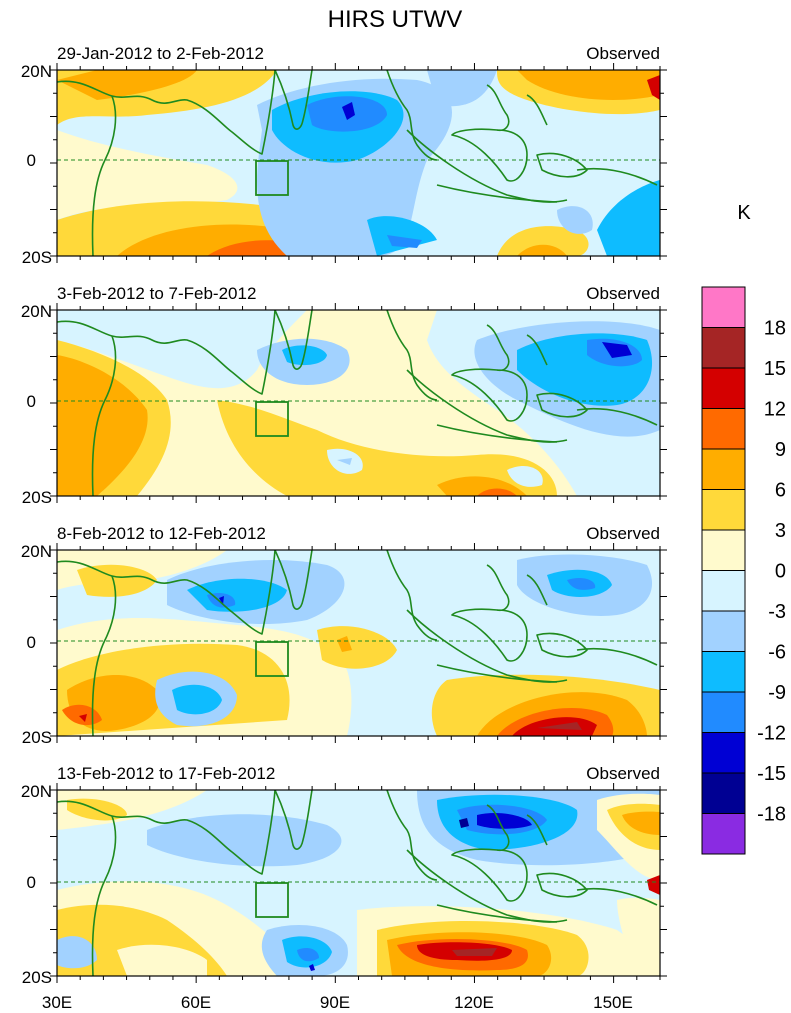  What do you see at coordinates (777, 653) in the screenshot?
I see `colorbar-level-label: -6` at bounding box center [777, 653].